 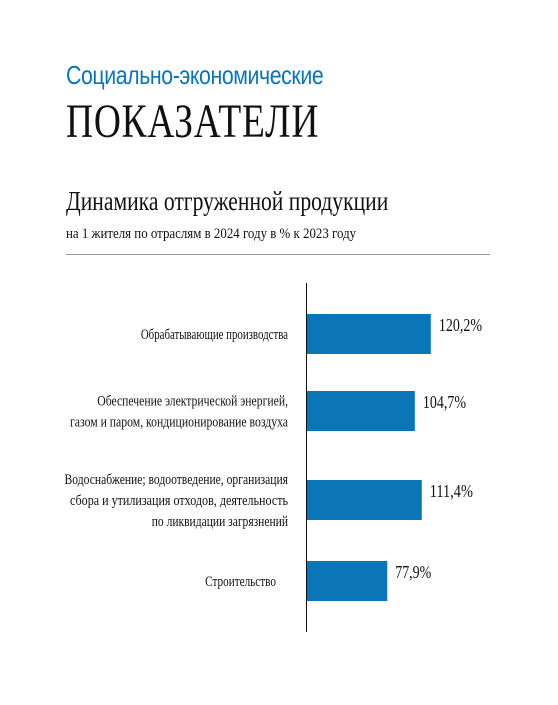 What do you see at coordinates (179, 501) in the screenshot?
I see `category-label-3-line-2: сбора и утилизация отходов, деятельность` at bounding box center [179, 501].